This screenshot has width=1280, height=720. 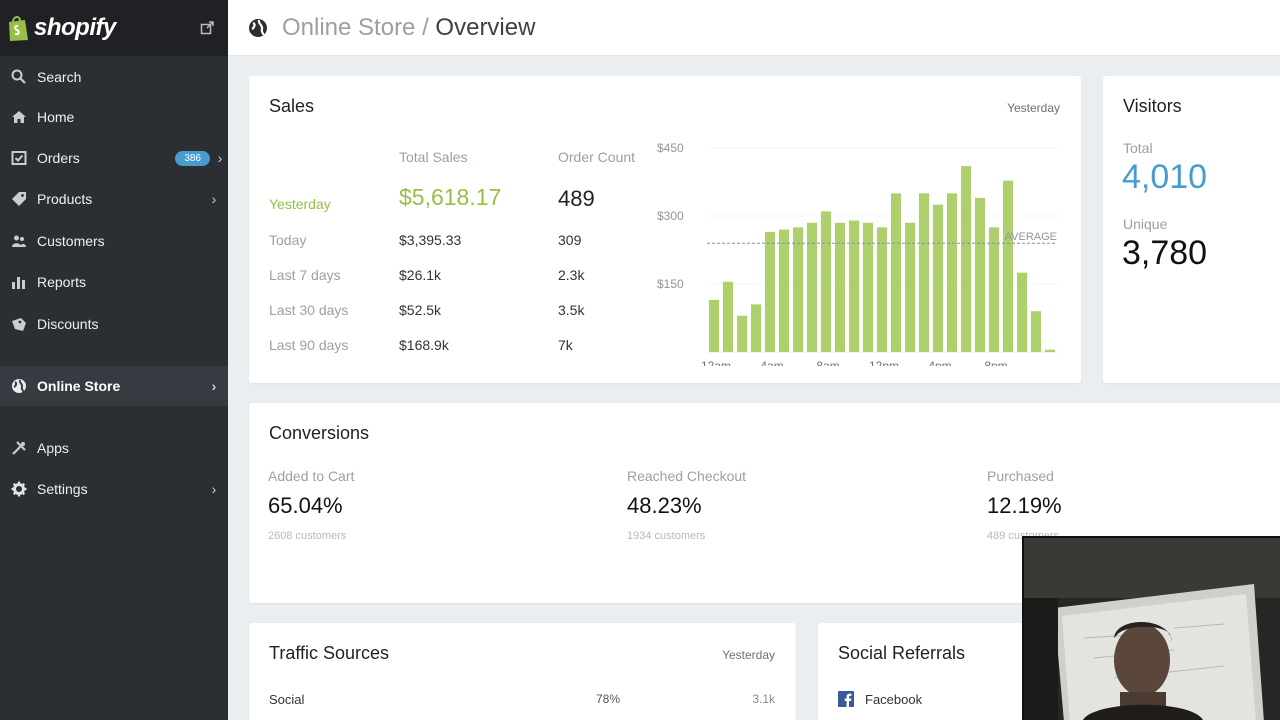 I want to click on sidebar-item-customers: Customers, so click(x=114, y=241).